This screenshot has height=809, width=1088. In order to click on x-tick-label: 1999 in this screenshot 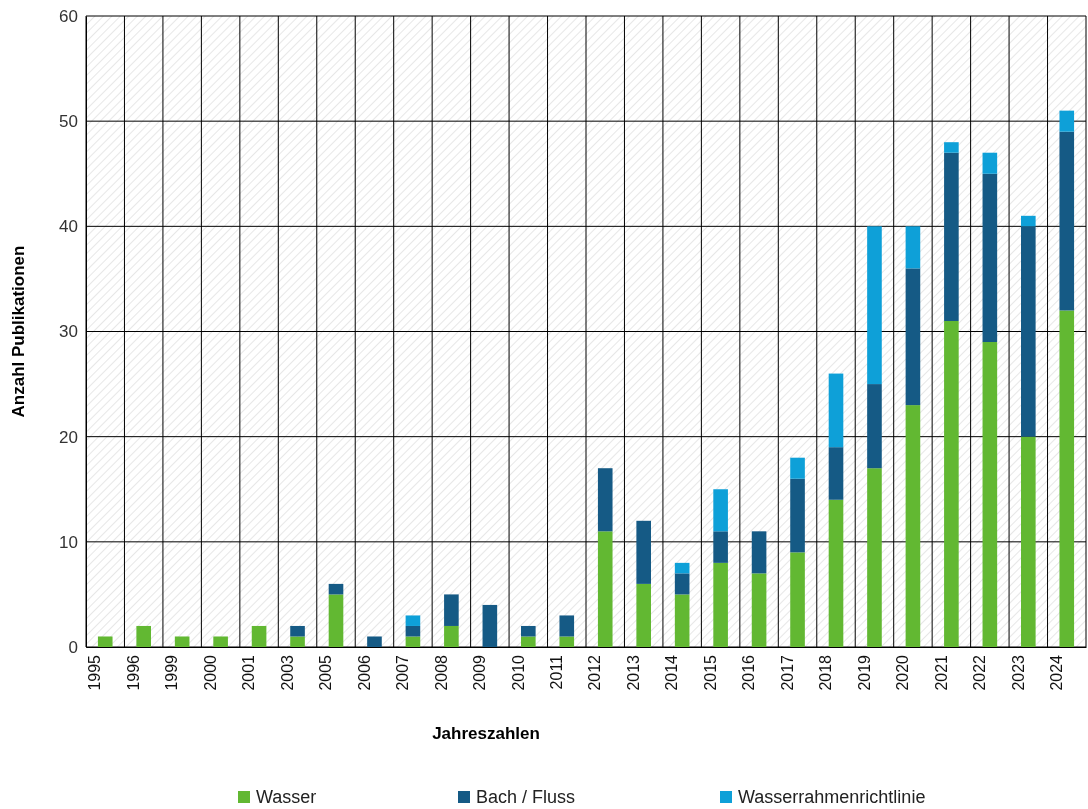, I will do `click(172, 672)`.